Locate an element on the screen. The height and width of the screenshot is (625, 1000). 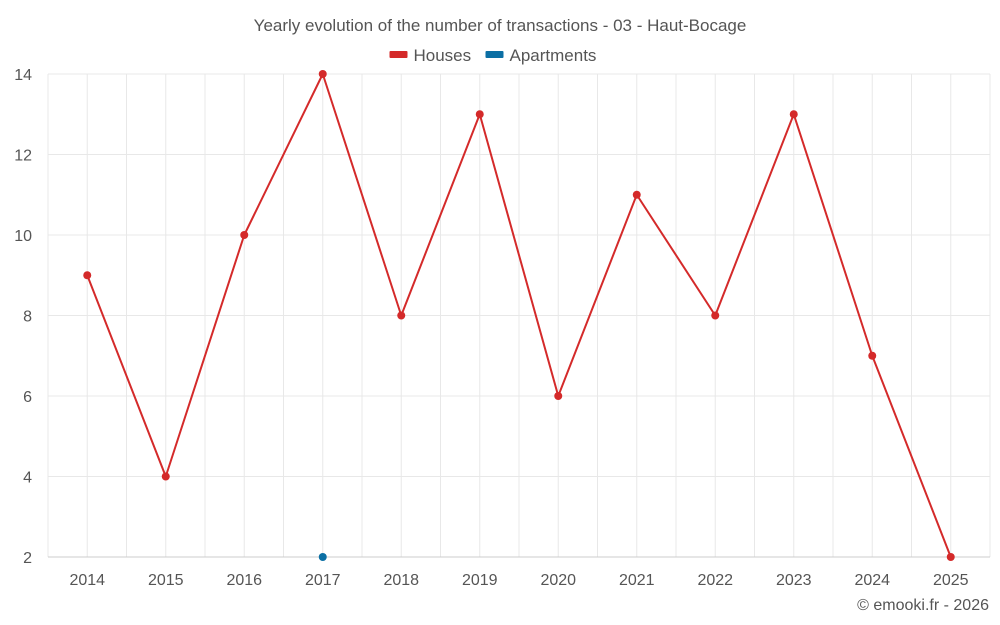
data-point-apartments-2017 is located at coordinates (322, 557).